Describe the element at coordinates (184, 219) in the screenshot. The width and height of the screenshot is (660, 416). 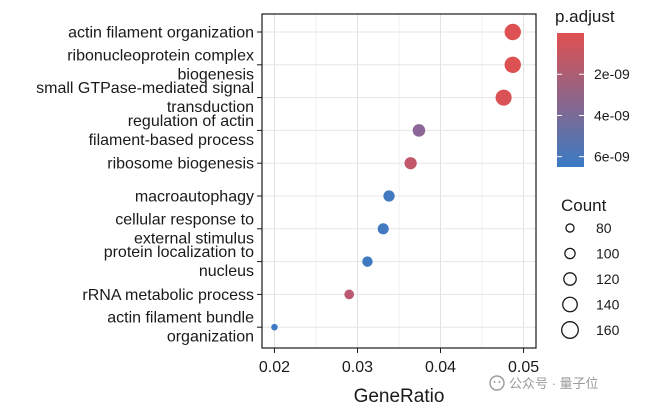
I see `category-label: cellular response to` at that location.